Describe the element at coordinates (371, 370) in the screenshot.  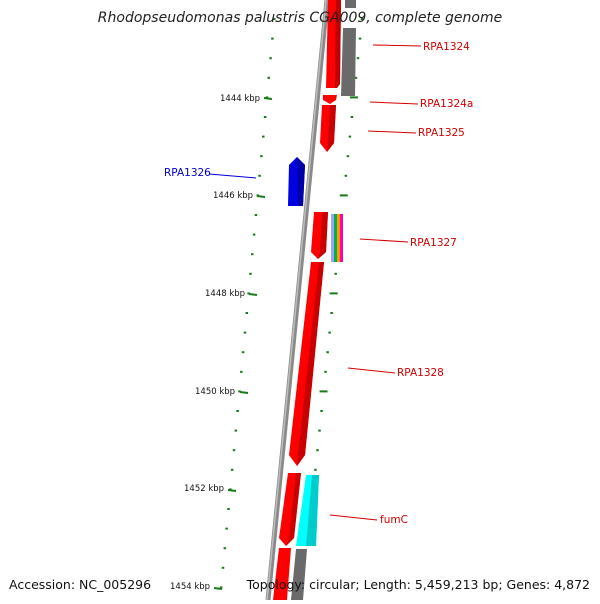
I see `leader-rpa1328` at that location.